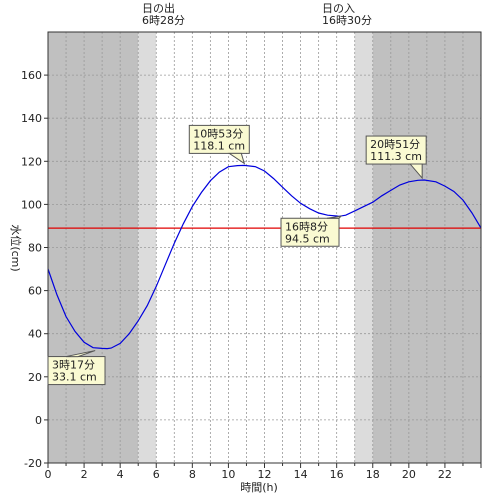 This screenshot has height=496, width=496. I want to click on sunrise-label: 日の出, so click(158, 8).